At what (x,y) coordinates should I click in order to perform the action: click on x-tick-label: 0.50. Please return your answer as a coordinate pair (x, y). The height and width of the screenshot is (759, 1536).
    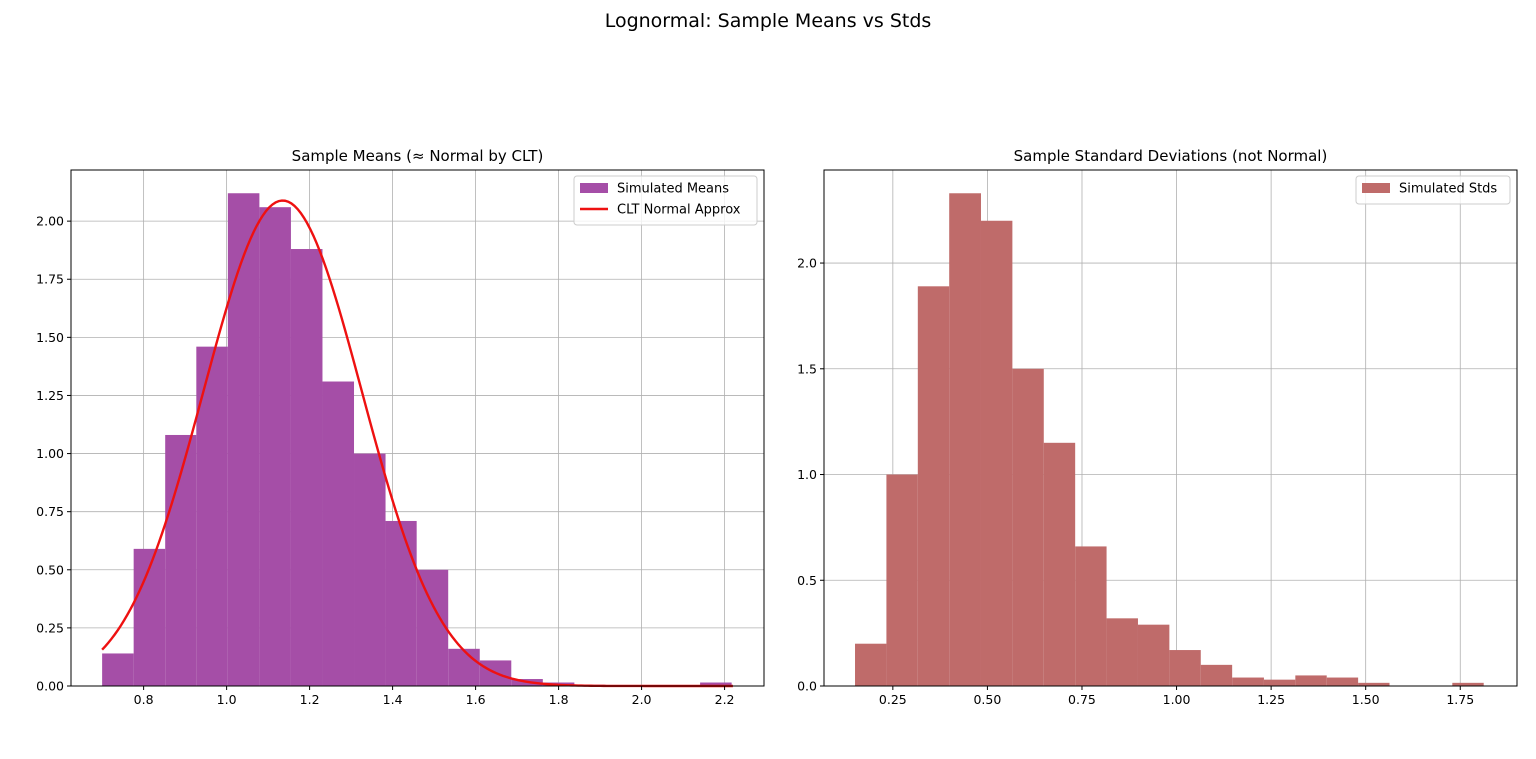
    Looking at the image, I should click on (987, 699).